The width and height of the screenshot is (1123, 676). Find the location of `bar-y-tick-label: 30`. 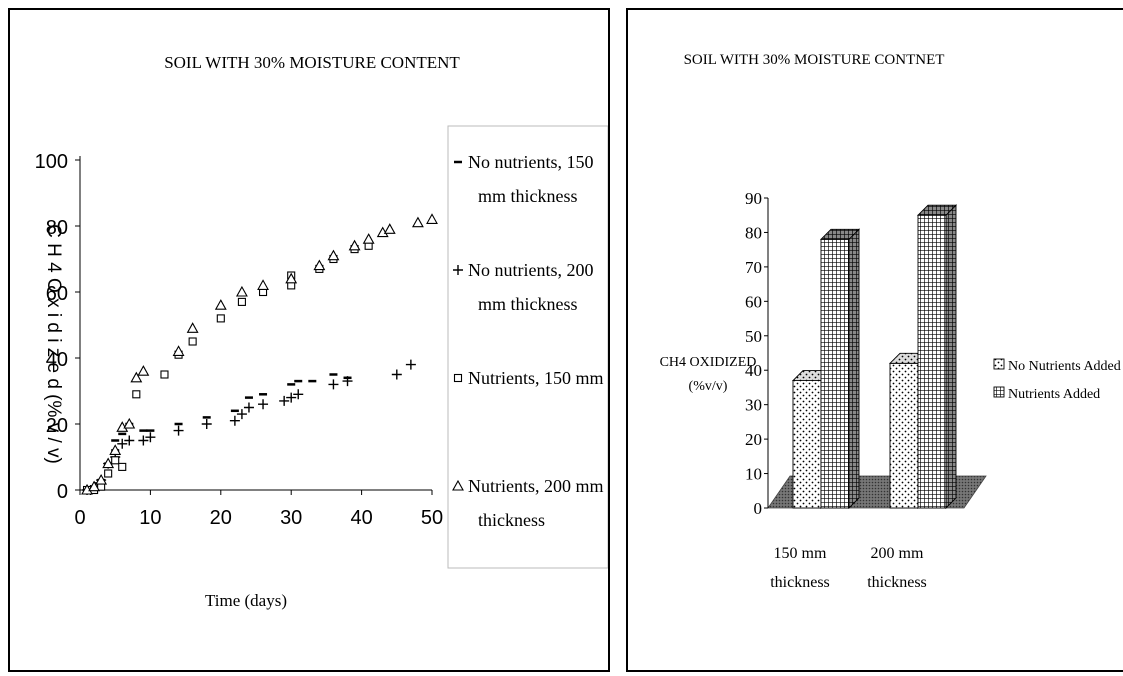

bar-y-tick-label: 30 is located at coordinates (753, 405).